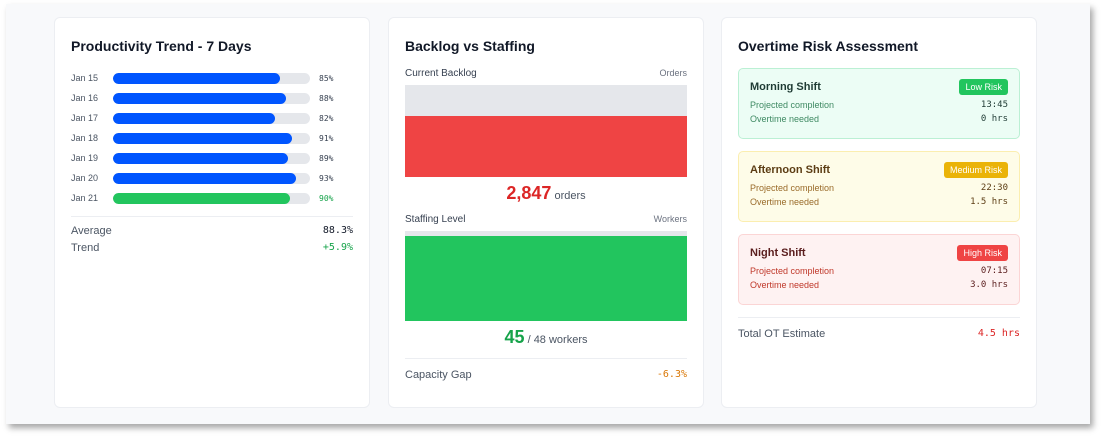  What do you see at coordinates (998, 333) in the screenshot?
I see `total-ot-value: 4.5 hrs` at bounding box center [998, 333].